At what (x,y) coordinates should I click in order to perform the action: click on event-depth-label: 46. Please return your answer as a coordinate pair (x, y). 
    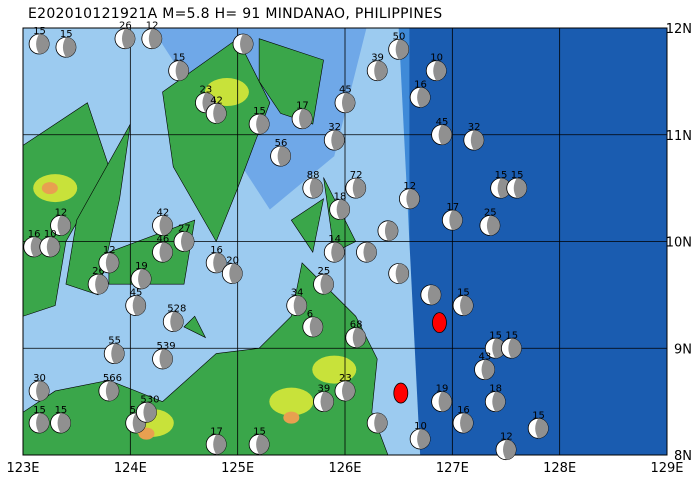
    Looking at the image, I should click on (163, 239).